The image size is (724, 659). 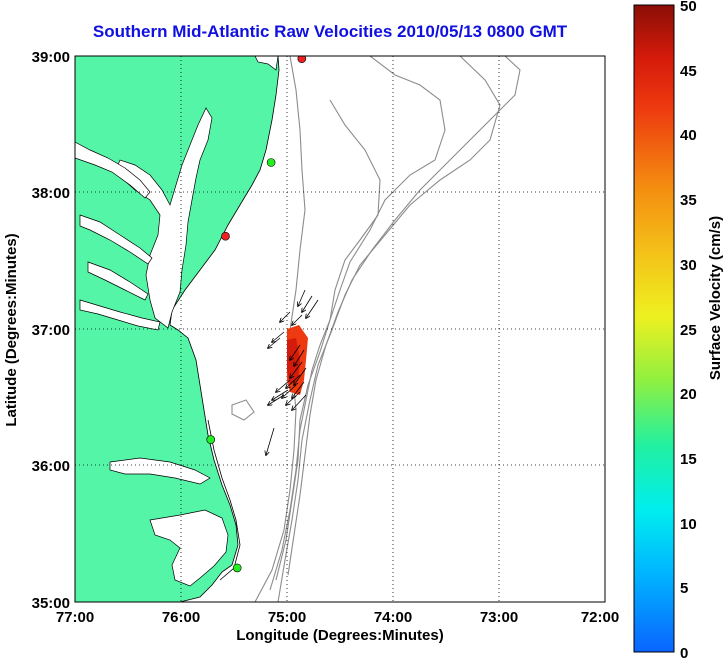 What do you see at coordinates (499, 617) in the screenshot?
I see `x-tick-label: 73:00` at bounding box center [499, 617].